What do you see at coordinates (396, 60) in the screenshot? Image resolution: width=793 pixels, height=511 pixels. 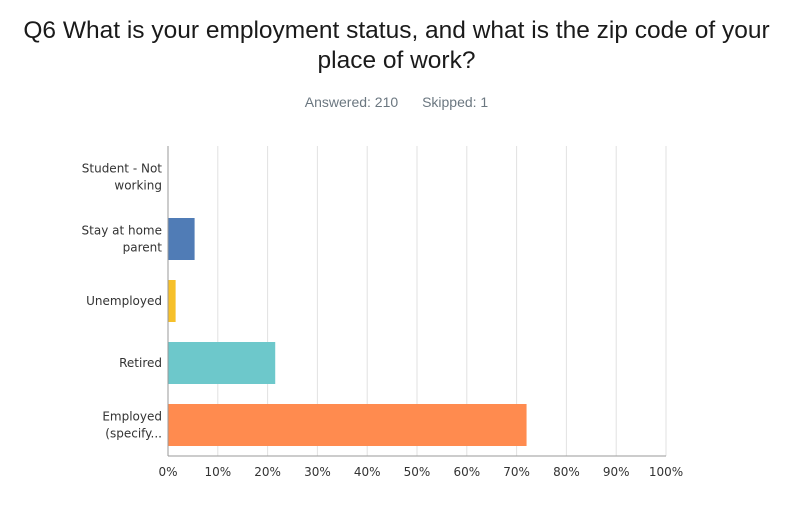 I see `title-line-2: place of work?` at bounding box center [396, 60].